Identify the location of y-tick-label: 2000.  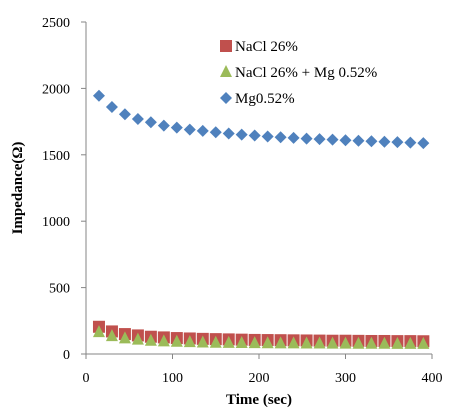
(56, 89).